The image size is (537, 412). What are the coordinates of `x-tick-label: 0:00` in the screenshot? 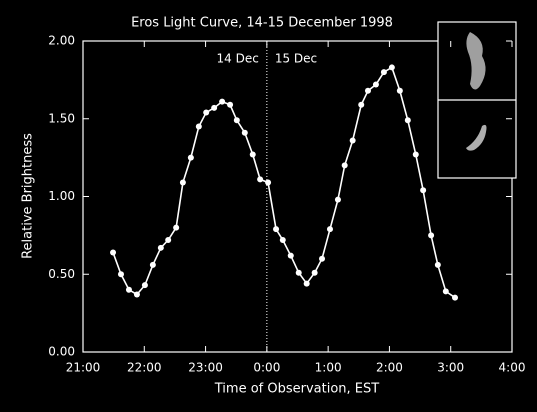 It's located at (266, 368).